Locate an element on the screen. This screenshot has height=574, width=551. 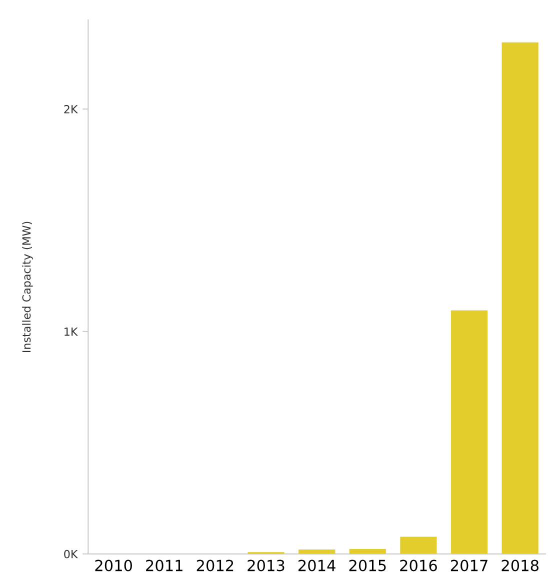
x-tick-label: 2013 is located at coordinates (266, 566).